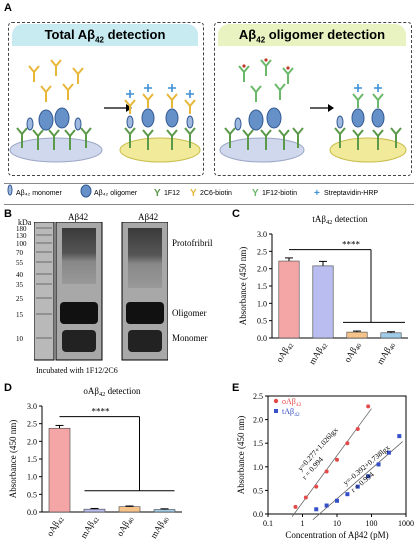 This screenshot has width=416, height=550. I want to click on chart-c-ytick-label: 0.0, so click(262, 338).